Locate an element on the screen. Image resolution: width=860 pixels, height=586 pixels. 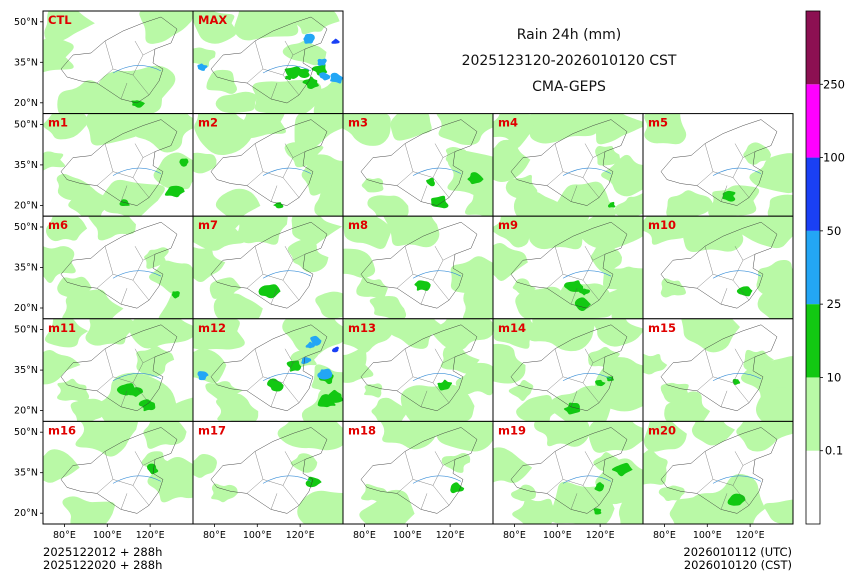
member-label: m5 is located at coordinates (658, 123).